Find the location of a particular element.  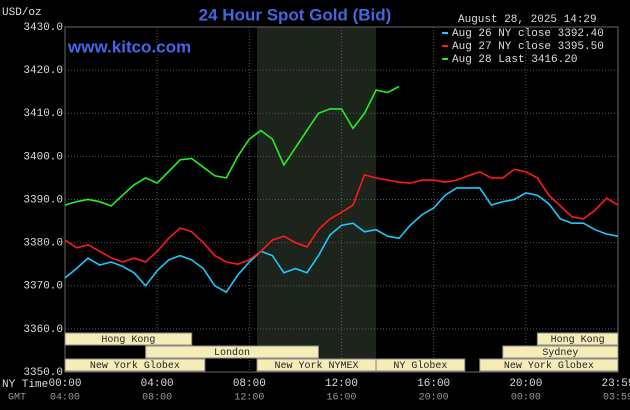

x2-tick-label: 20:00 is located at coordinates (434, 398).